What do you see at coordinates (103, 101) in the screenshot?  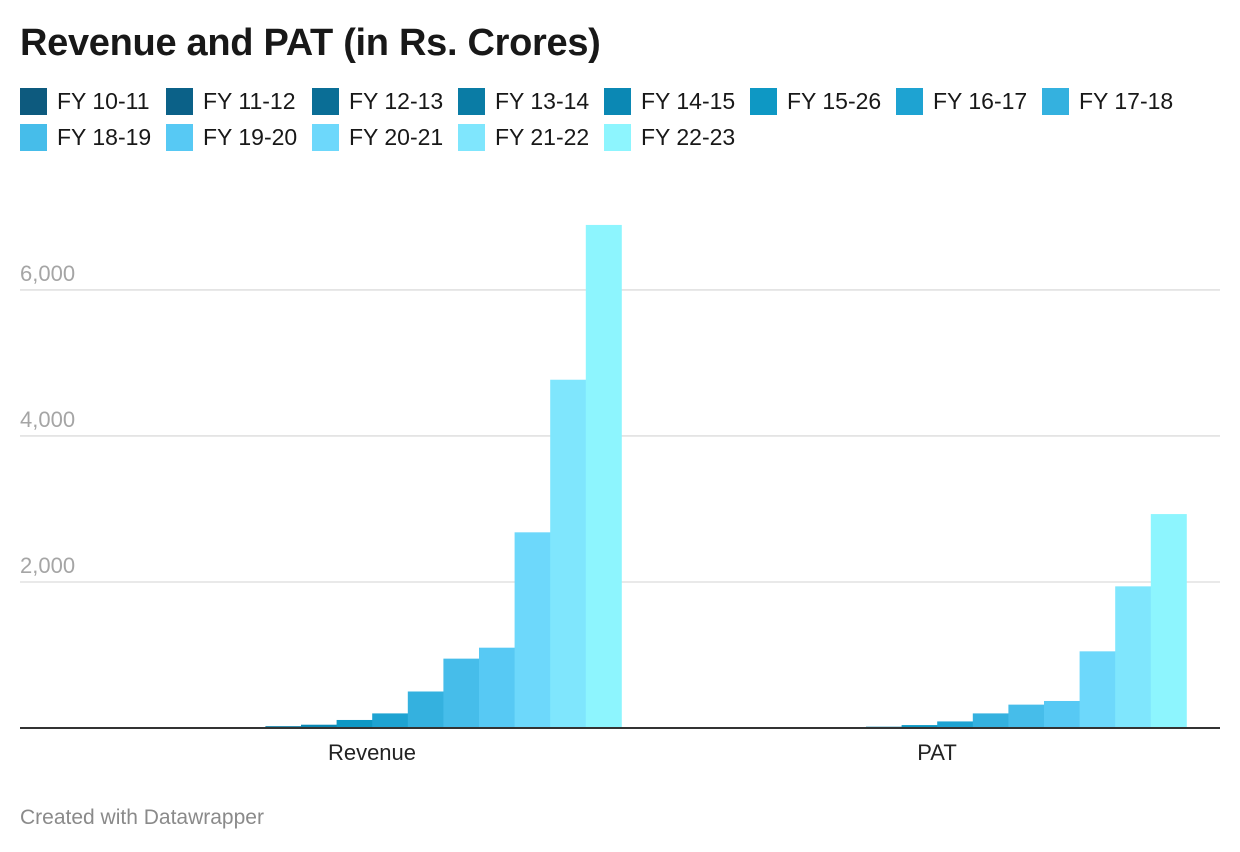 I see `legend-label: FY 10-11` at bounding box center [103, 101].